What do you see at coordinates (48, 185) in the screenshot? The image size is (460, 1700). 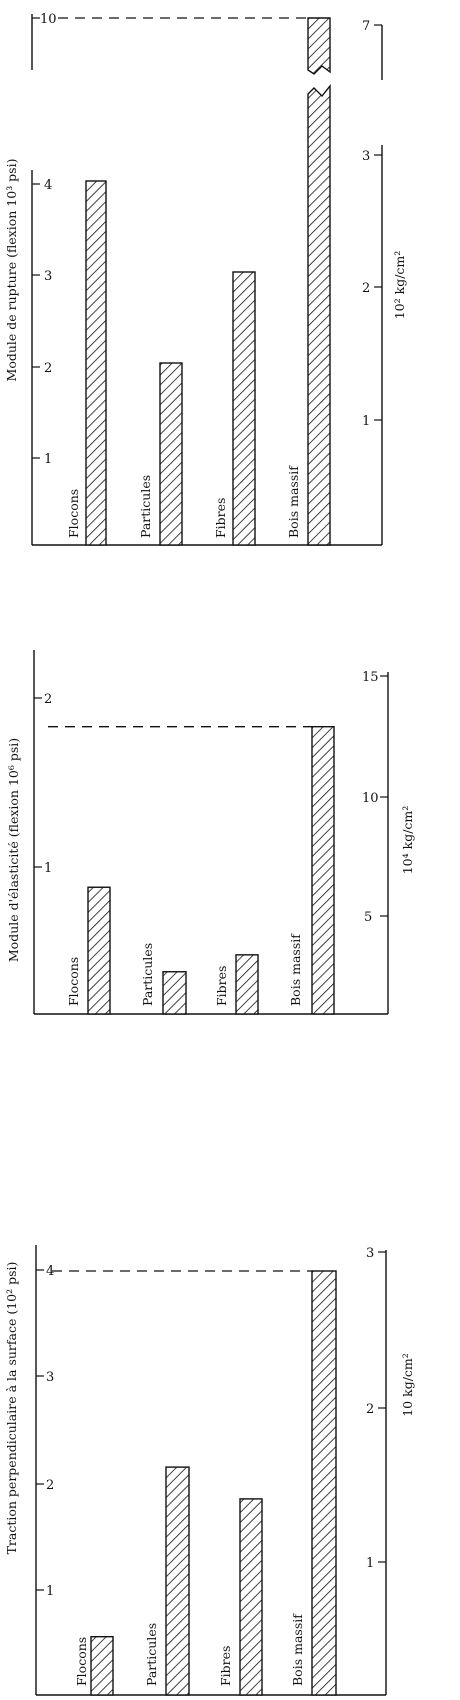 I see `chart1-ytick-label-4: 4` at bounding box center [48, 185].